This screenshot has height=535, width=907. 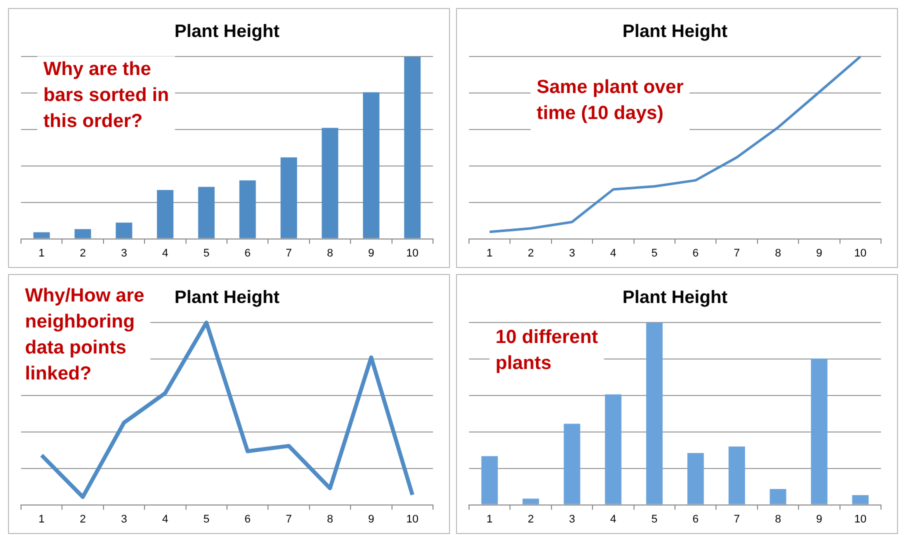 What do you see at coordinates (610, 100) in the screenshot?
I see `annotation: Same plant over time (10 days)` at bounding box center [610, 100].